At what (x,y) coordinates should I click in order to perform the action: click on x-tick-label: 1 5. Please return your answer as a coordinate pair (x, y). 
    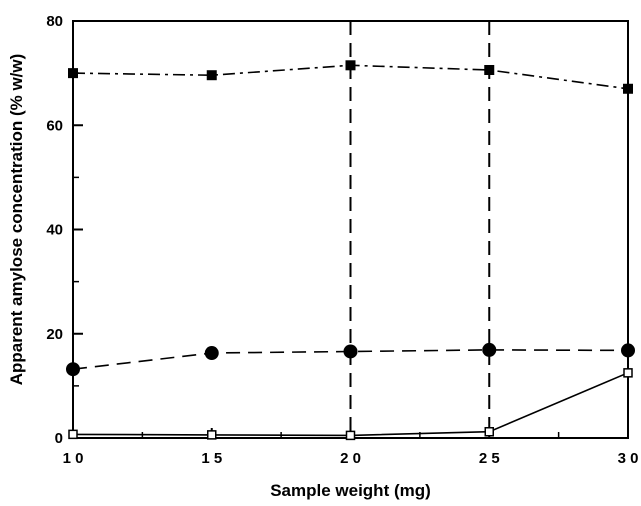
    Looking at the image, I should click on (211, 458).